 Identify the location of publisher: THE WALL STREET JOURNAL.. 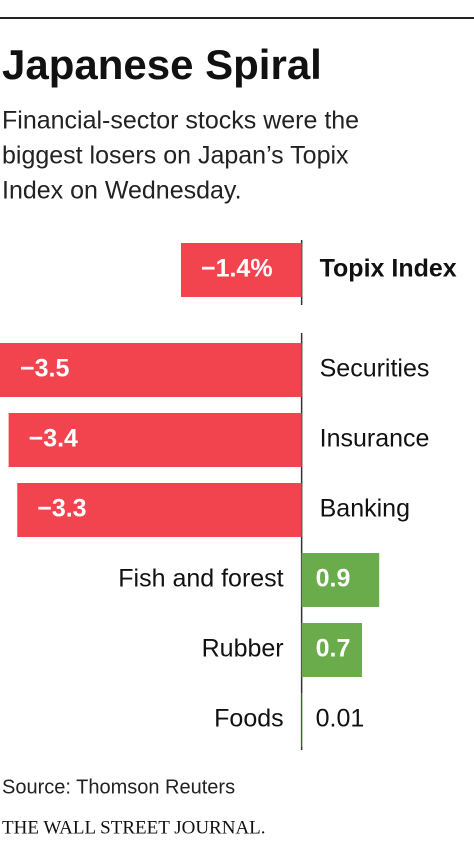
(134, 827).